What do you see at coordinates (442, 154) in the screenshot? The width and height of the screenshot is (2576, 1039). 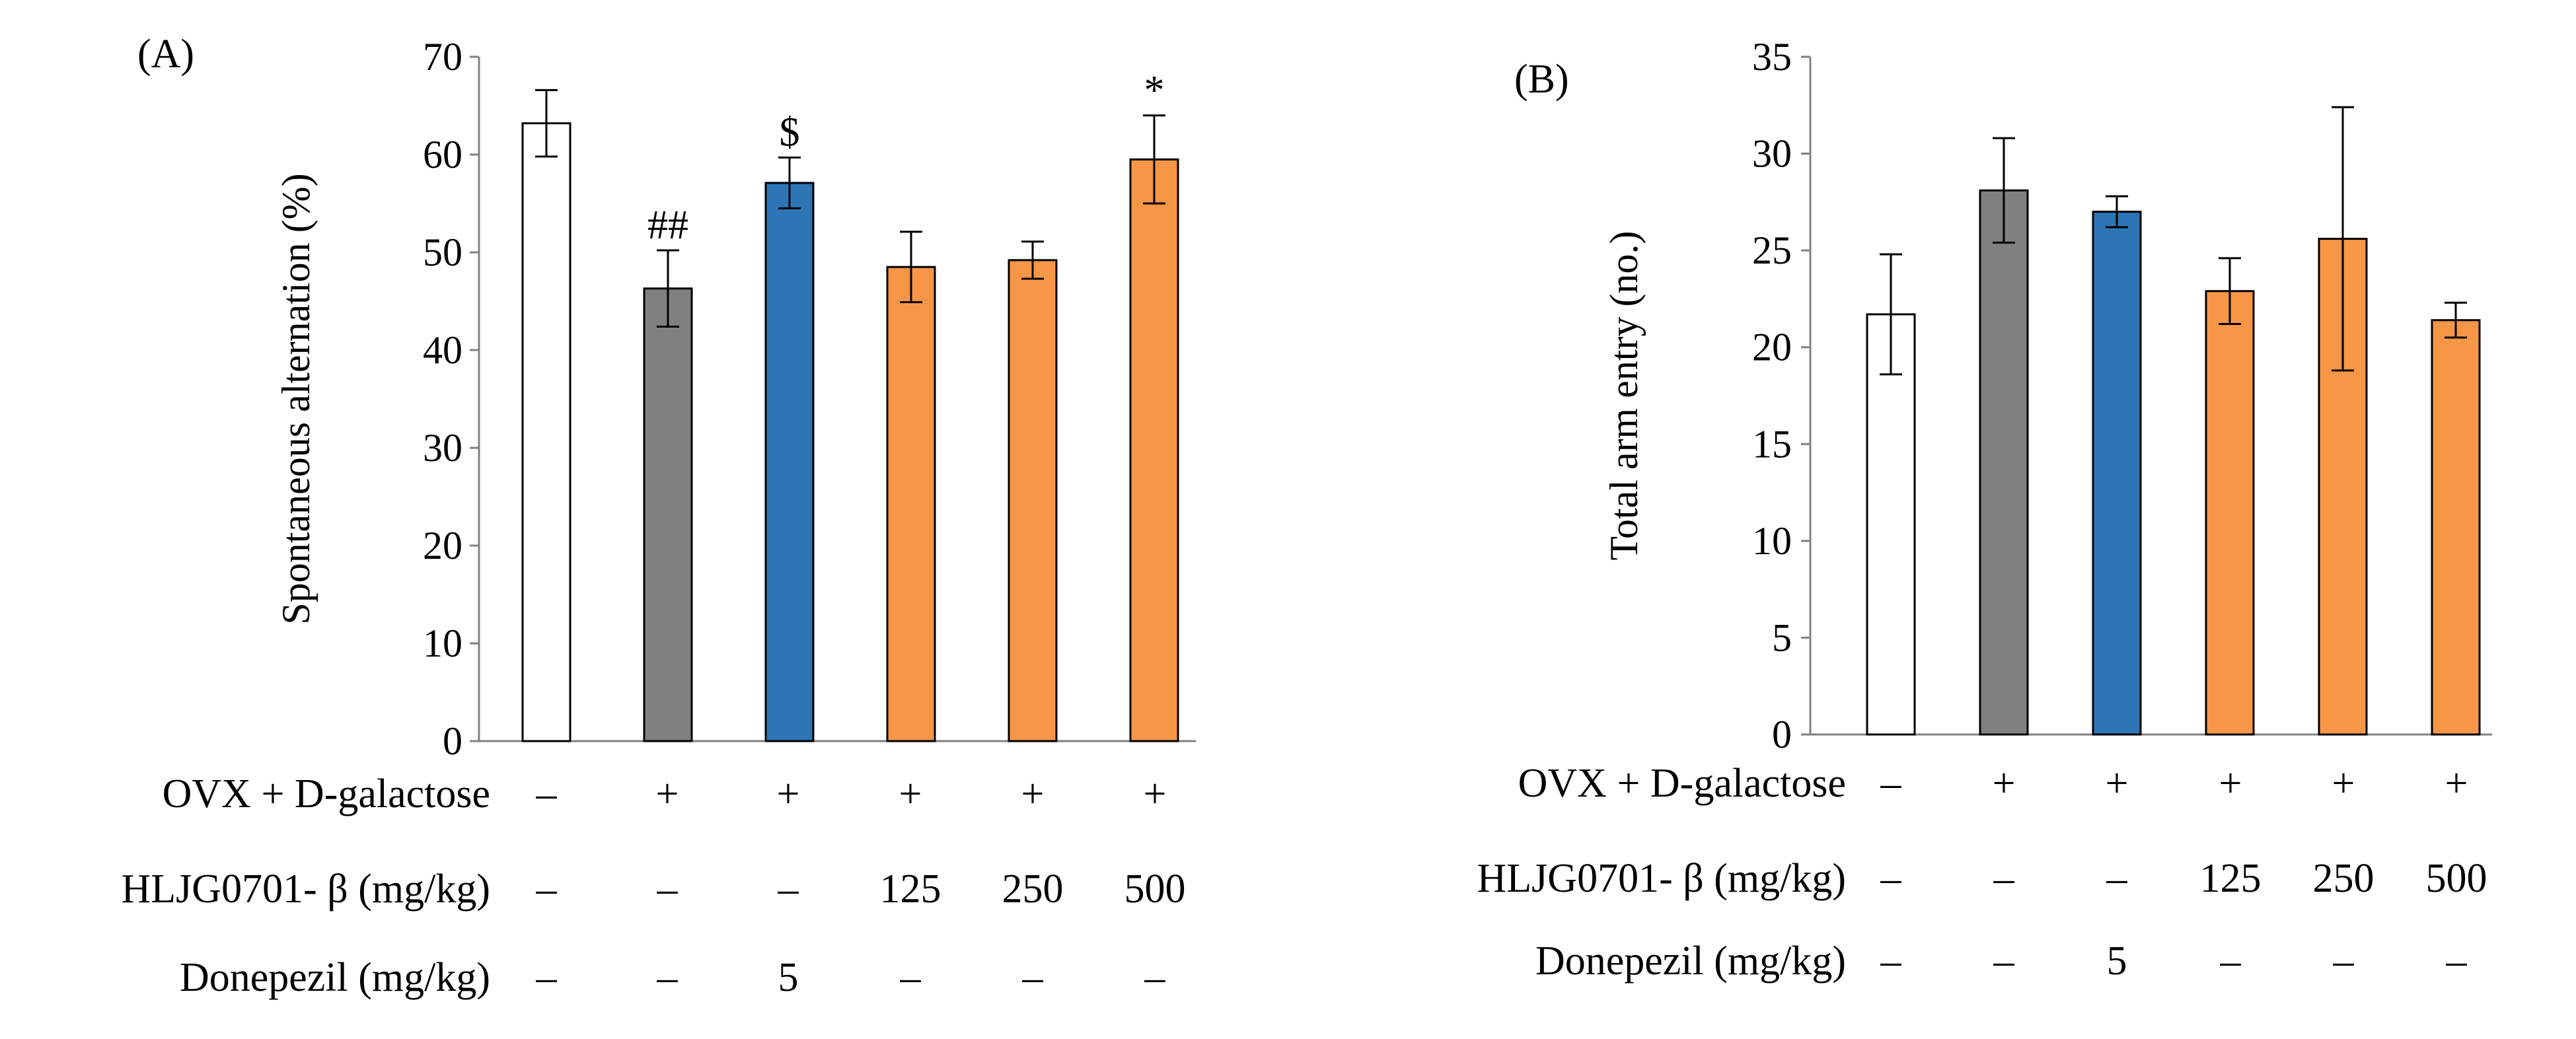 I see `y-tick-label: 60` at bounding box center [442, 154].